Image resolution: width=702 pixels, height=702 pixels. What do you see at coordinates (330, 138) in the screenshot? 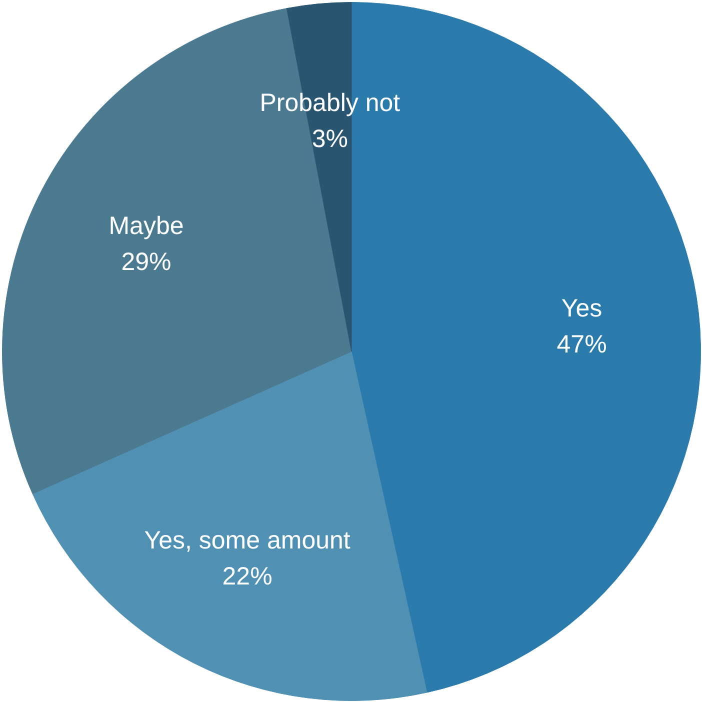
I see `data-label: 3%` at bounding box center [330, 138].